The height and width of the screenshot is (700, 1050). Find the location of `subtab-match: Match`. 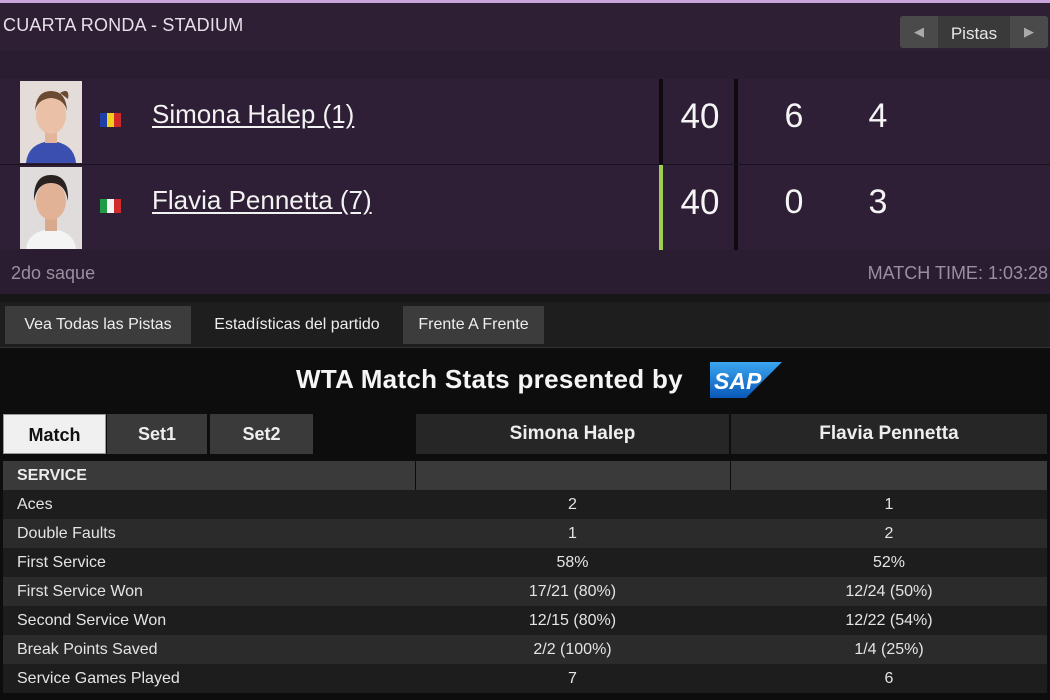

subtab-match: Match is located at coordinates (54, 434).